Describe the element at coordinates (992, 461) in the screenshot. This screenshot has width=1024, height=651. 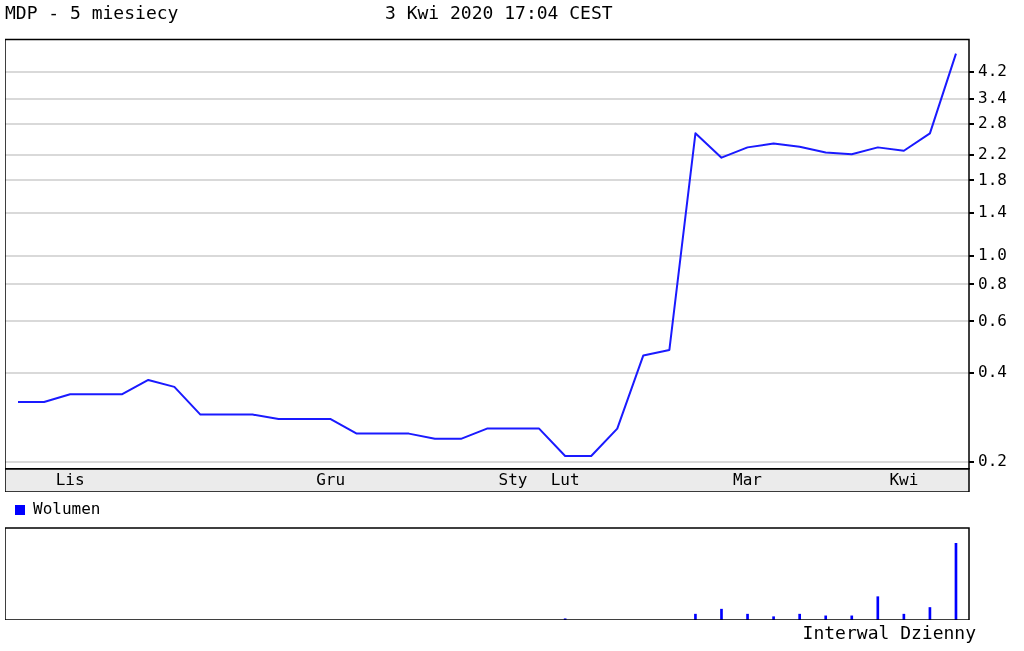
I see `y-tick-label: 0.2` at that location.